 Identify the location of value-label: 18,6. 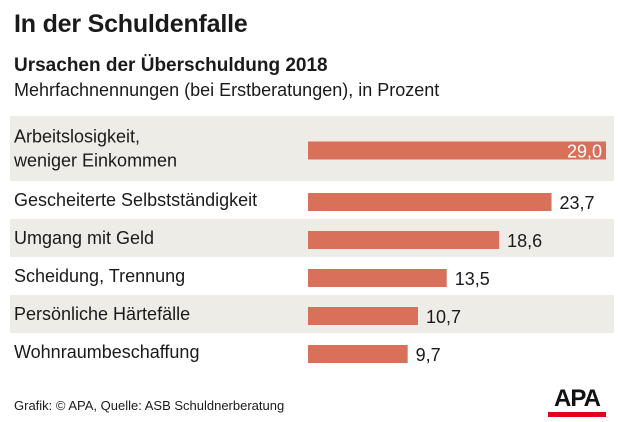
(524, 241).